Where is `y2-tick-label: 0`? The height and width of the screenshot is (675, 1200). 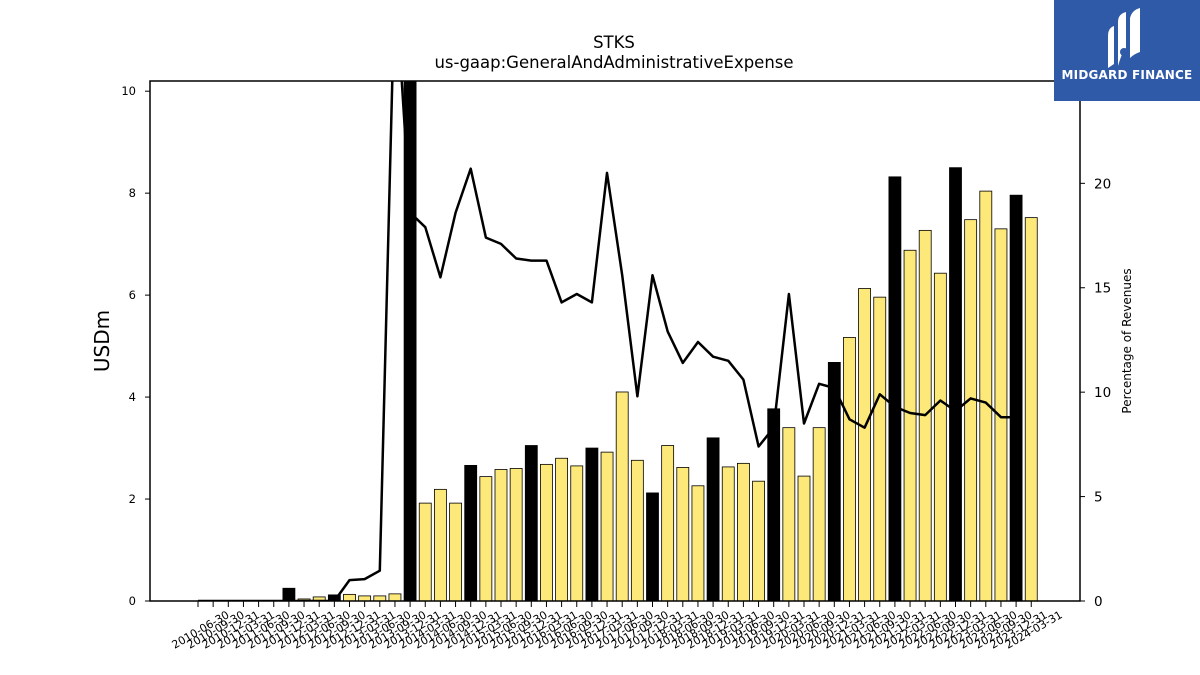 y2-tick-label: 0 is located at coordinates (1098, 602).